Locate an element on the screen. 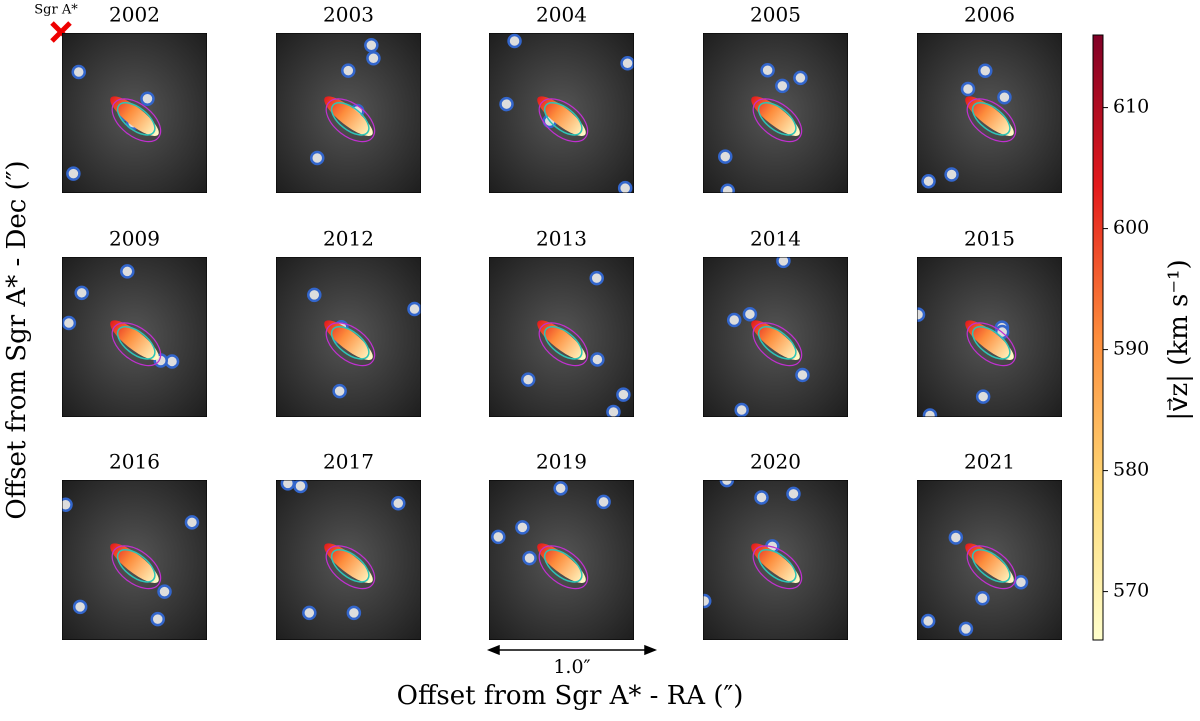  marker-label: Sgr A* is located at coordinates (56, 10).